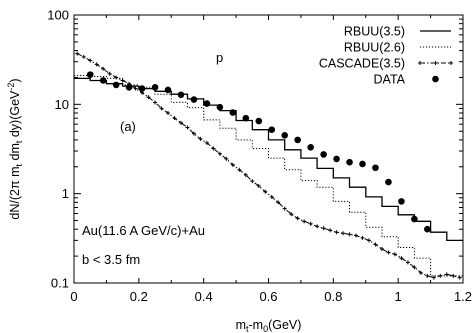  I want to click on x-tick-label: 0.8, so click(333, 296).